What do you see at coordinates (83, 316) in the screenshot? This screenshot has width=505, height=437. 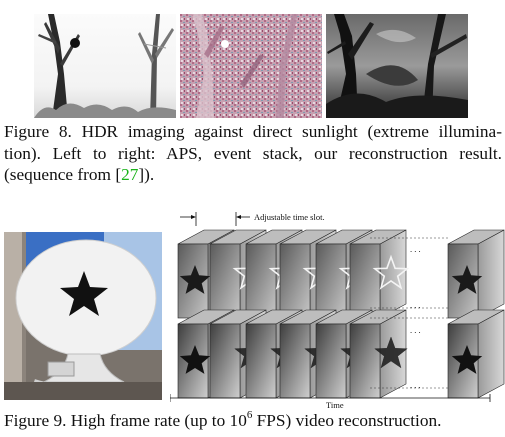 I see `figure9-star-display-photo` at bounding box center [83, 316].